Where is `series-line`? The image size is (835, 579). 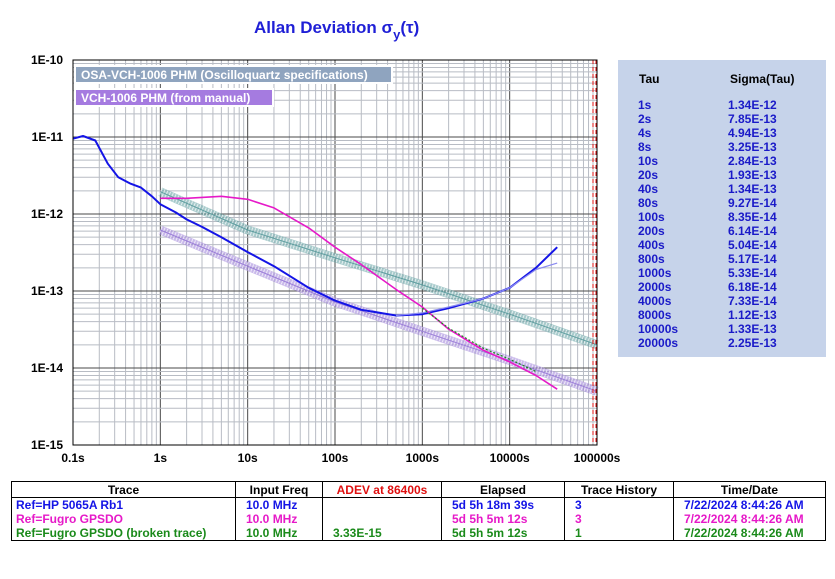 series-line is located at coordinates (479, 340).